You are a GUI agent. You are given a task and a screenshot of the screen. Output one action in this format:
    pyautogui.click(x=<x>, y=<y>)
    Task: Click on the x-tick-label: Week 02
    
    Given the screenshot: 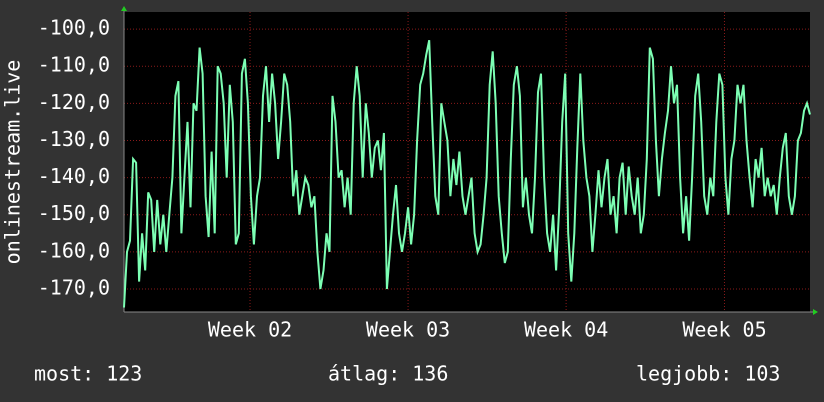 What is the action you would take?
    pyautogui.click(x=250, y=330)
    